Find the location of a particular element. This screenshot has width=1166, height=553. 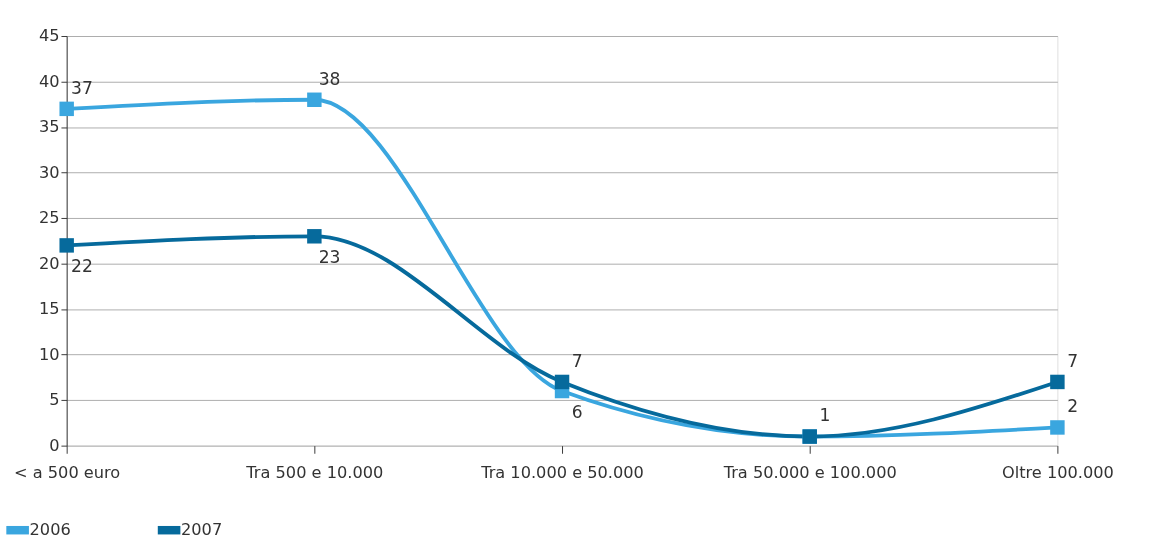

data-label: 37 is located at coordinates (82, 87).